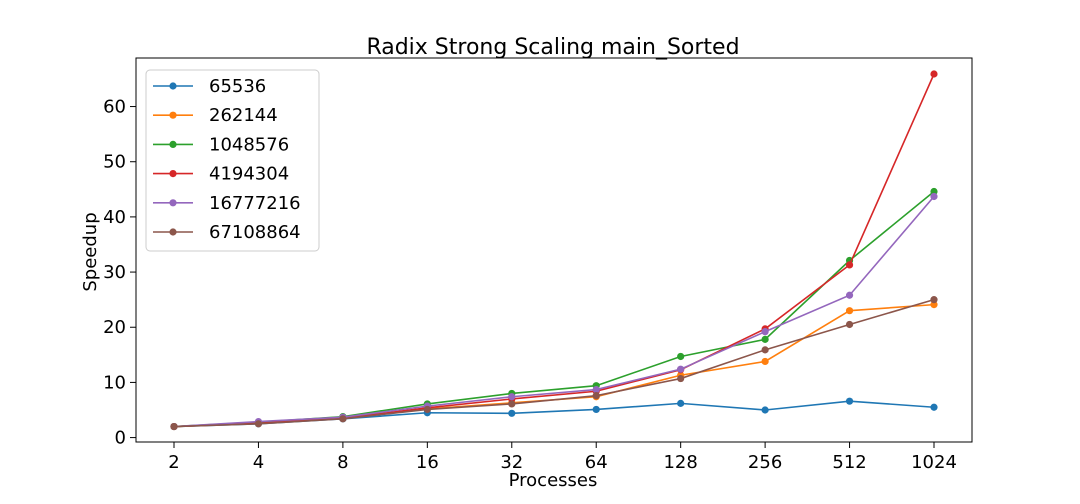  I want to click on y-tick-label: 20, so click(114, 327).